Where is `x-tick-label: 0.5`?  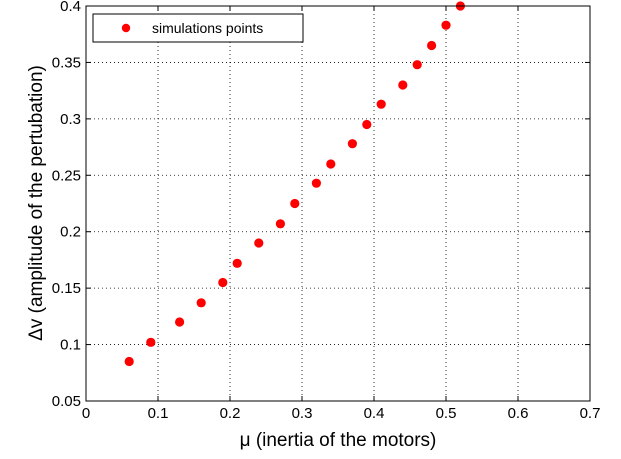 x-tick-label: 0.5 is located at coordinates (446, 413).